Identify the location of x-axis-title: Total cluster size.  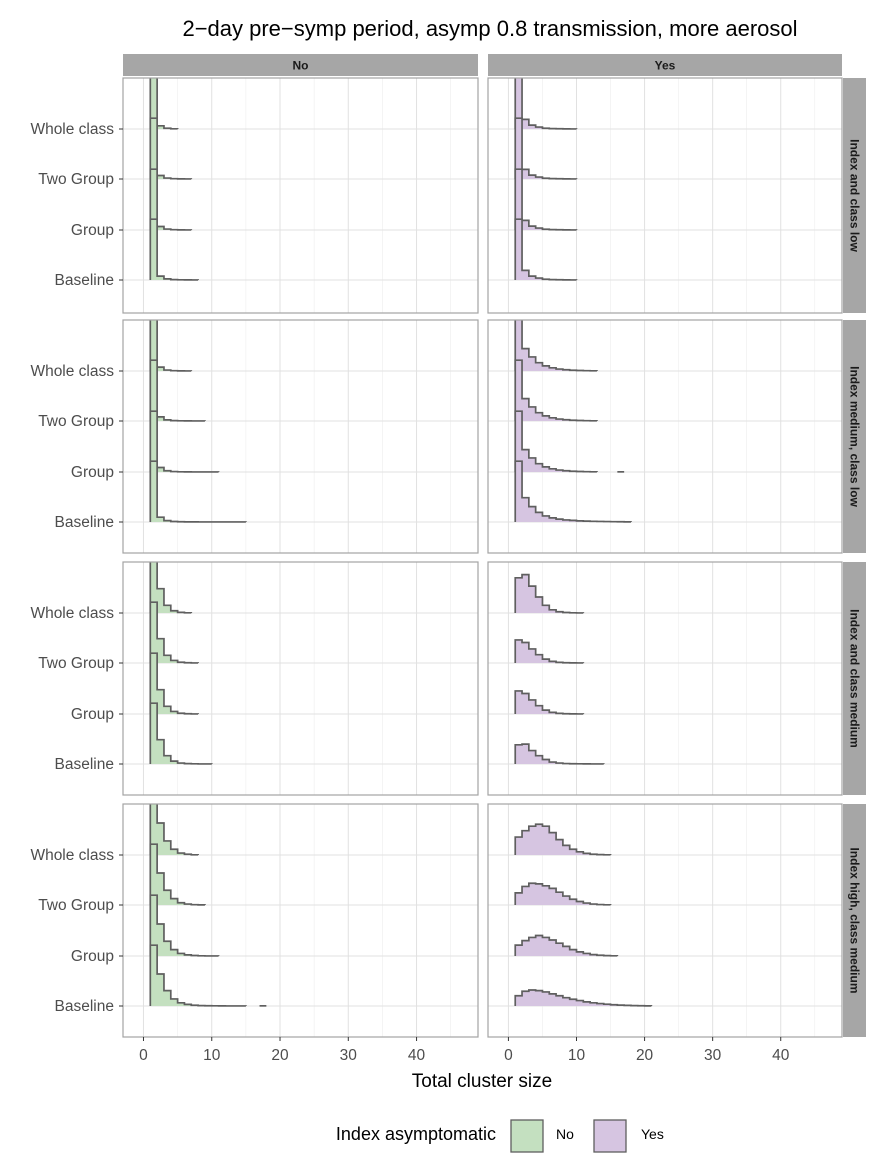
(482, 1081).